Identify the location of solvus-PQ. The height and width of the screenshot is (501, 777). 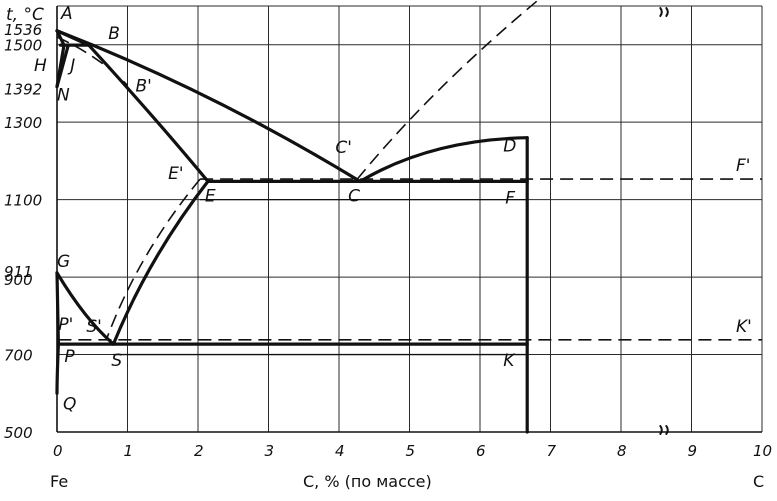
(57, 368).